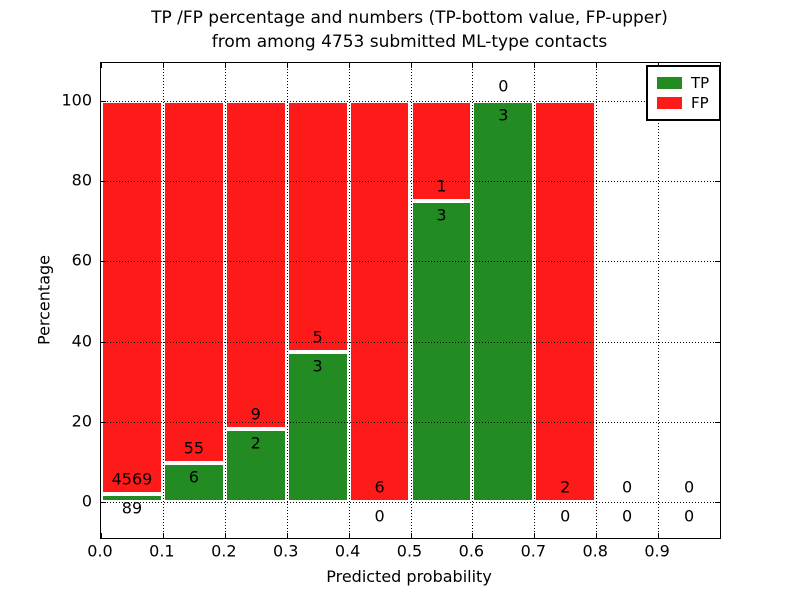 This screenshot has width=800, height=600. I want to click on bar-value-label-fp: 55, so click(194, 448).